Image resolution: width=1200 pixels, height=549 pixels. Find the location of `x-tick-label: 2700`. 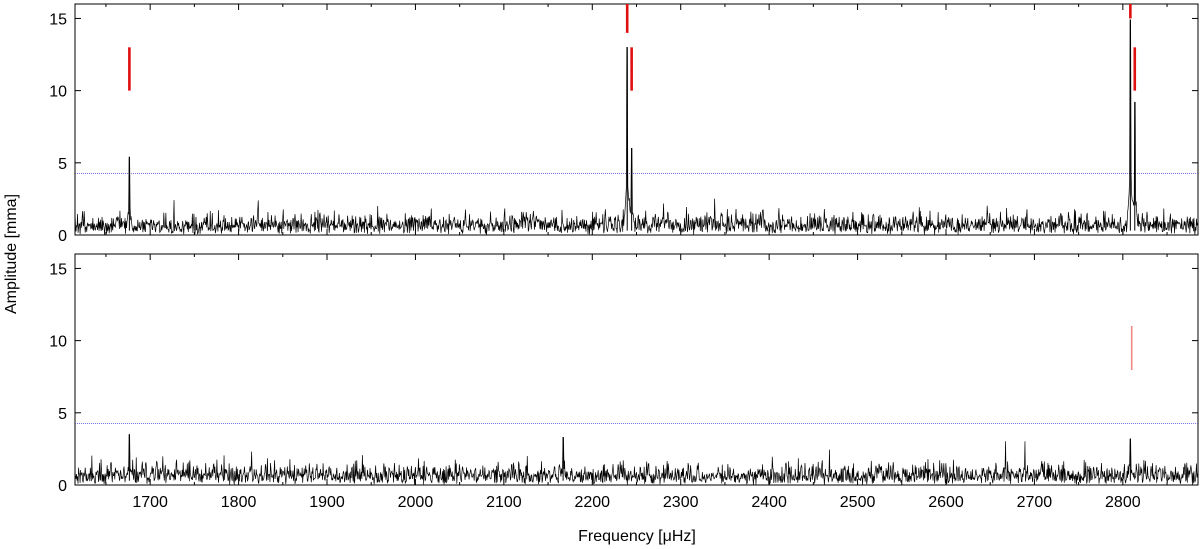

x-tick-label: 2700 is located at coordinates (1035, 502).